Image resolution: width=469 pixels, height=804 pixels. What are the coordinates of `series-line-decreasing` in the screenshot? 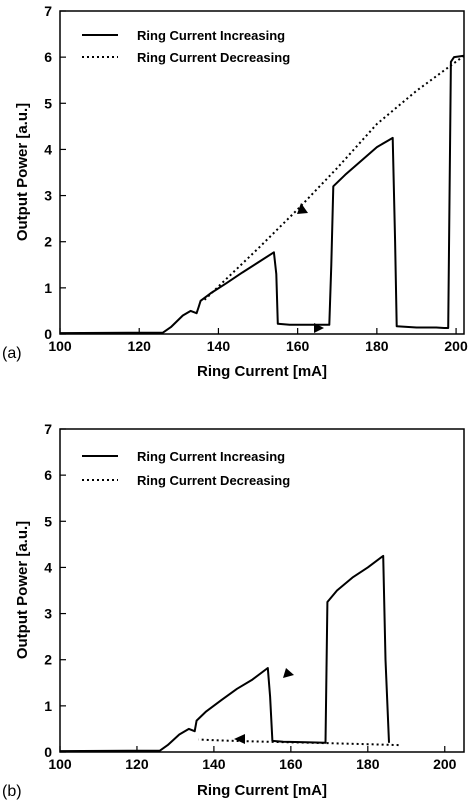 It's located at (298, 742).